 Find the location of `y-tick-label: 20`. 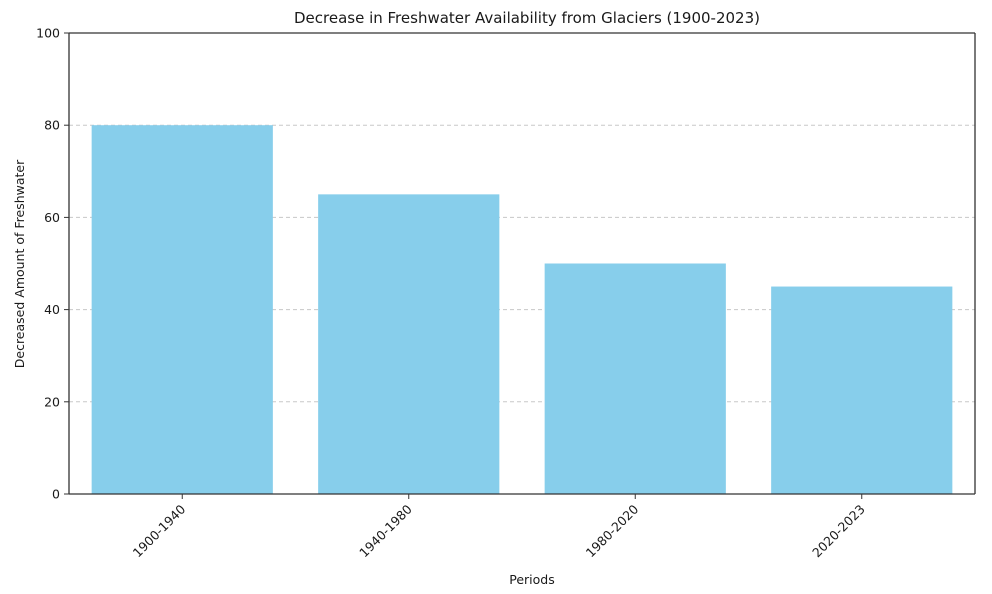

y-tick-label: 20 is located at coordinates (52, 401).